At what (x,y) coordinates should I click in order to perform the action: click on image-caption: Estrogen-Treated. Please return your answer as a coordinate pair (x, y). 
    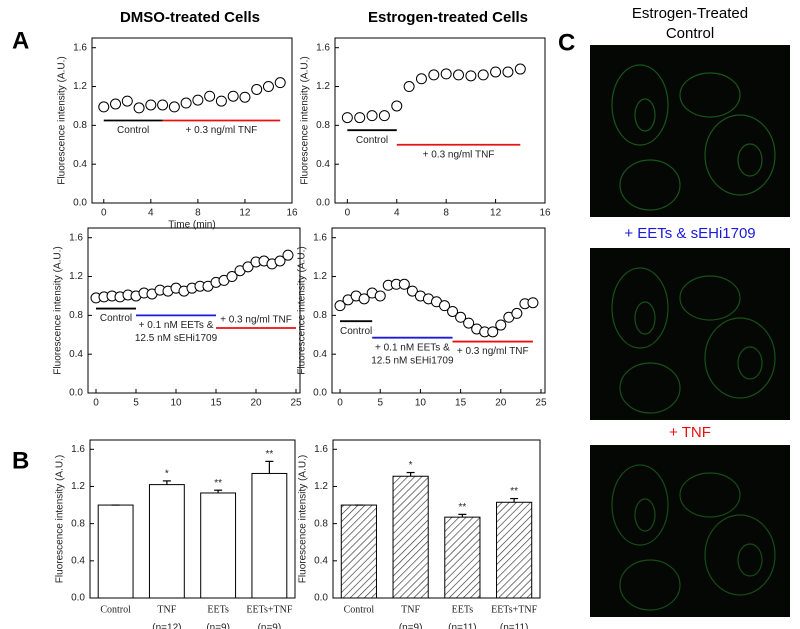
    Looking at the image, I should click on (690, 13).